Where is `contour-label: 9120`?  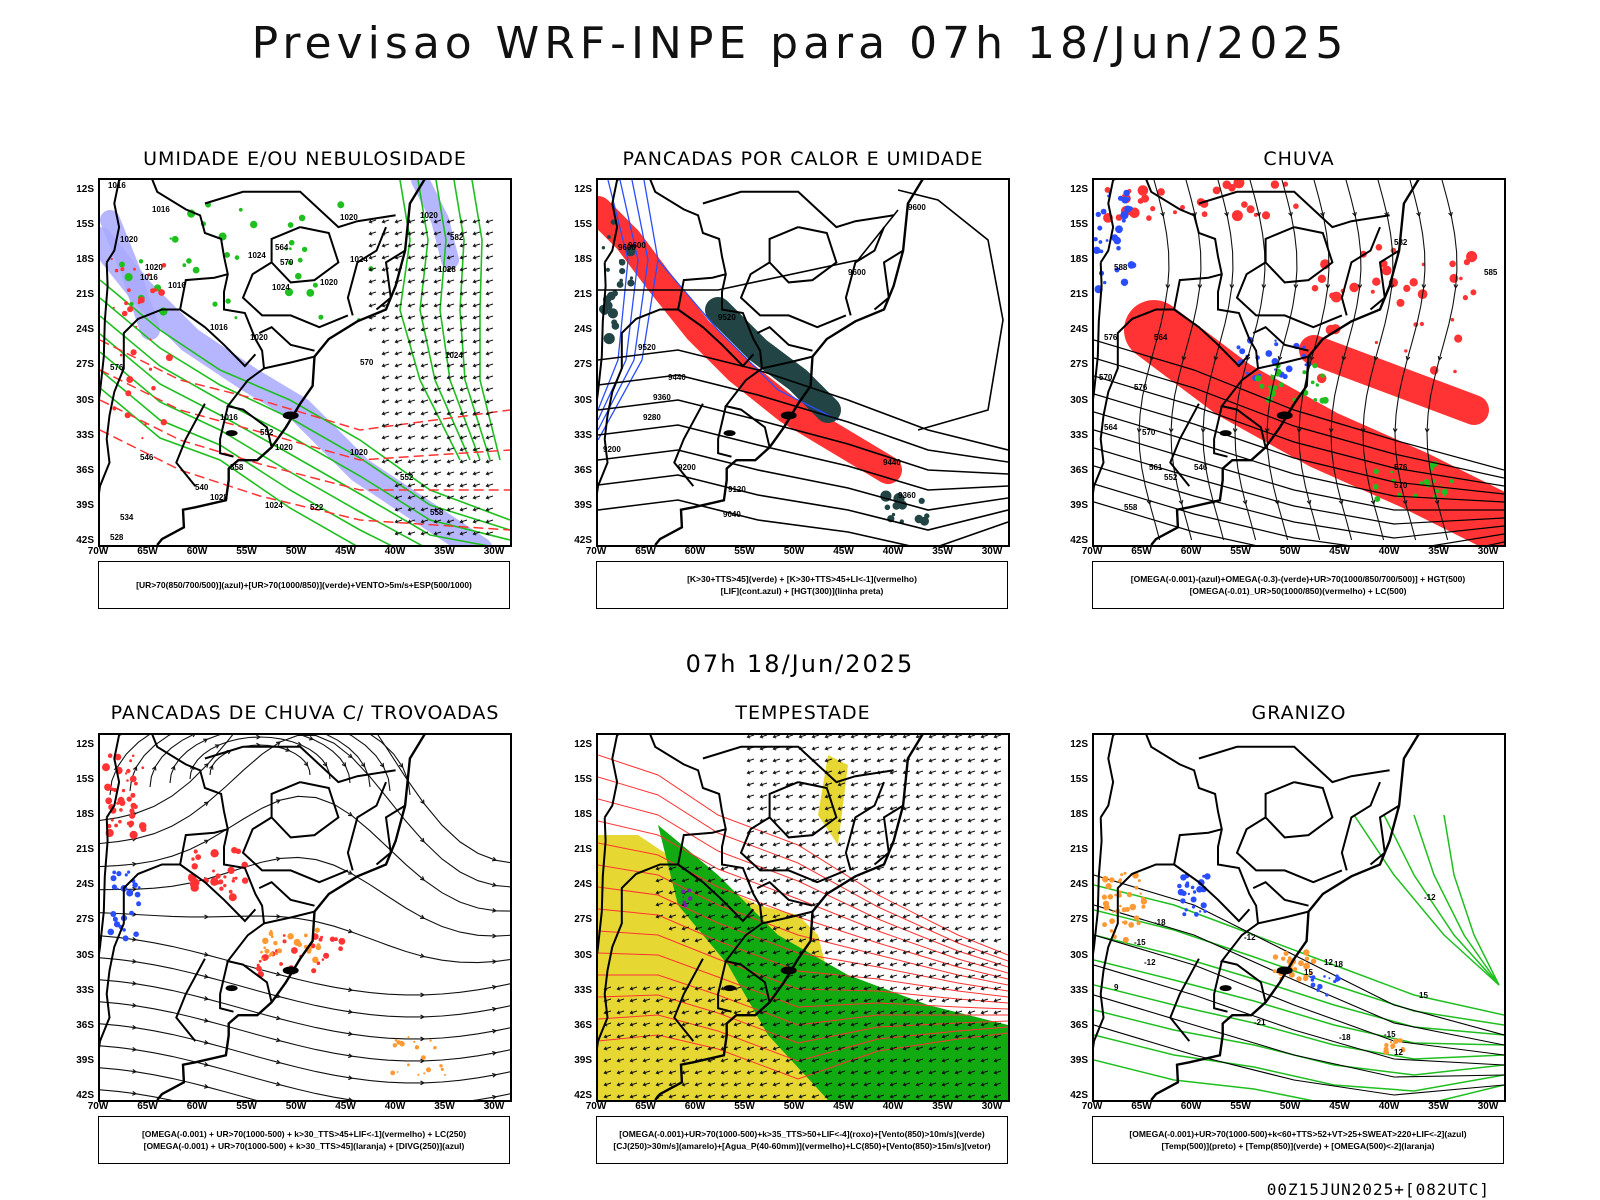 contour-label: 9120 is located at coordinates (737, 489).